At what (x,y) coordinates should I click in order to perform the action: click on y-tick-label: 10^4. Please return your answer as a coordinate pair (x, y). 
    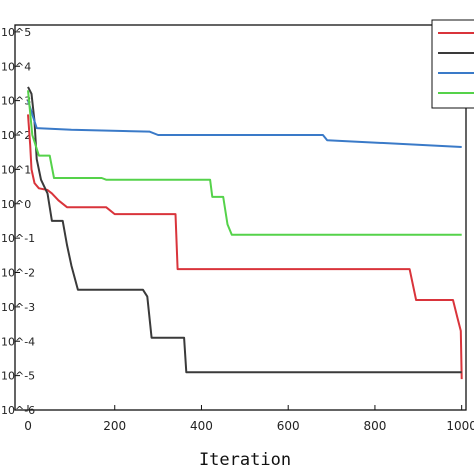
    Looking at the image, I should click on (16, 66).